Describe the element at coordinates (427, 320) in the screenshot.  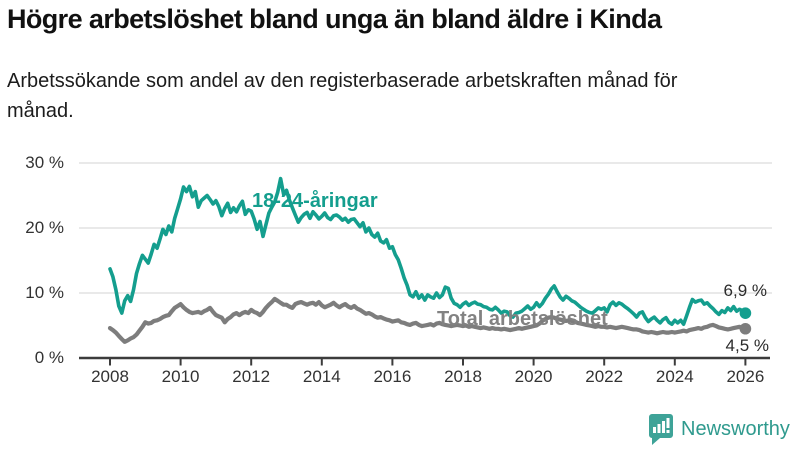
I see `line-total-arbetsloshet` at that location.